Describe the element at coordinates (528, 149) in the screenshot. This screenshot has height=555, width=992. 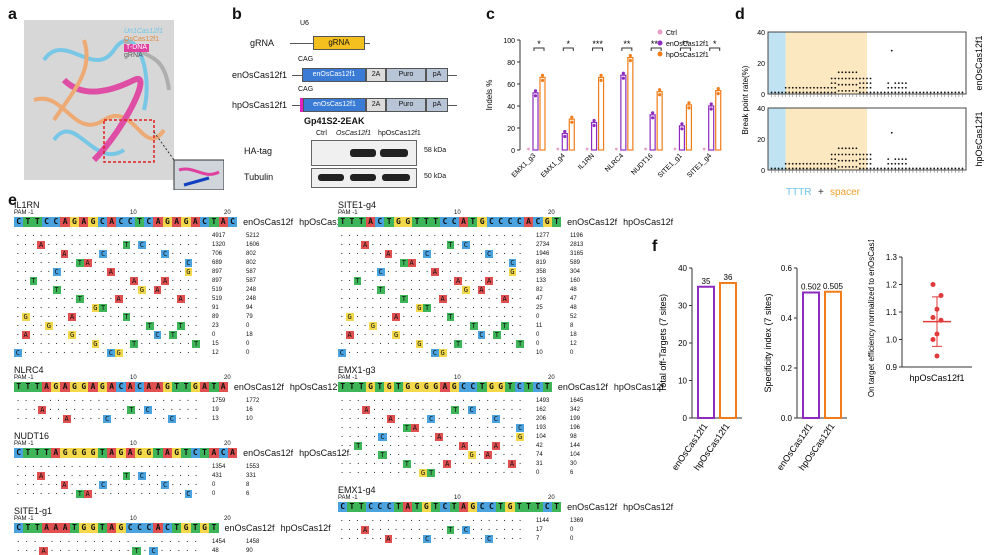
I see `c-point-ctrl` at that location.